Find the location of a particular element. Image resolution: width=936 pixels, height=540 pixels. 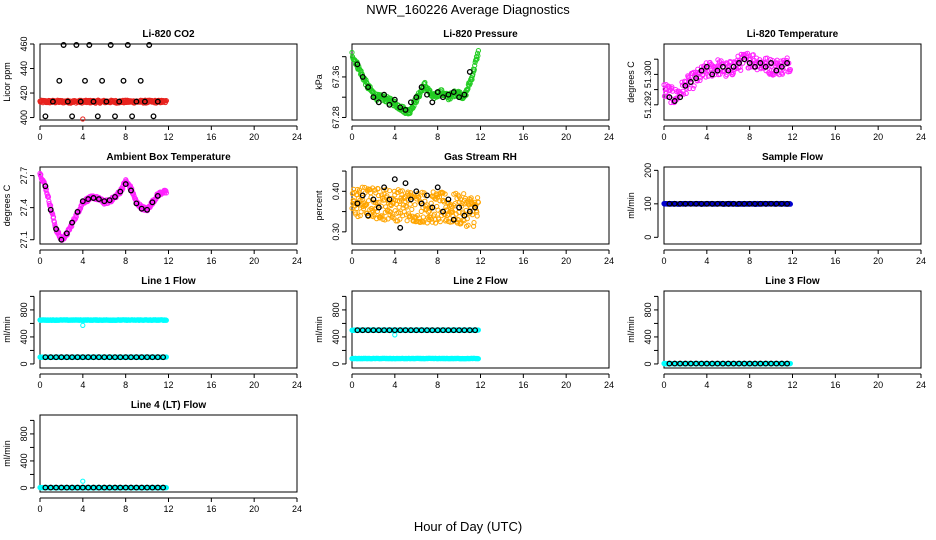

panel-title: Line 1 Flow is located at coordinates (168, 281).